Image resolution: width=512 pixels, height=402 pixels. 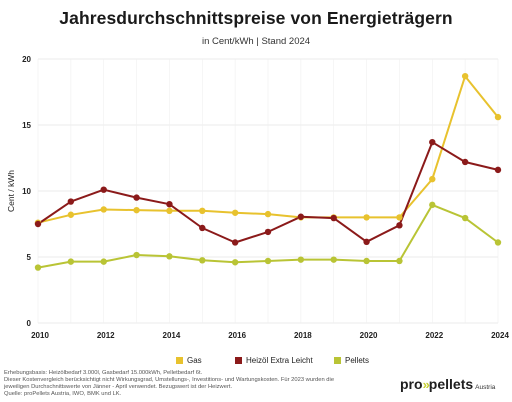 I want to click on legend-label: Heizöl Extra Leicht, so click(x=279, y=360).